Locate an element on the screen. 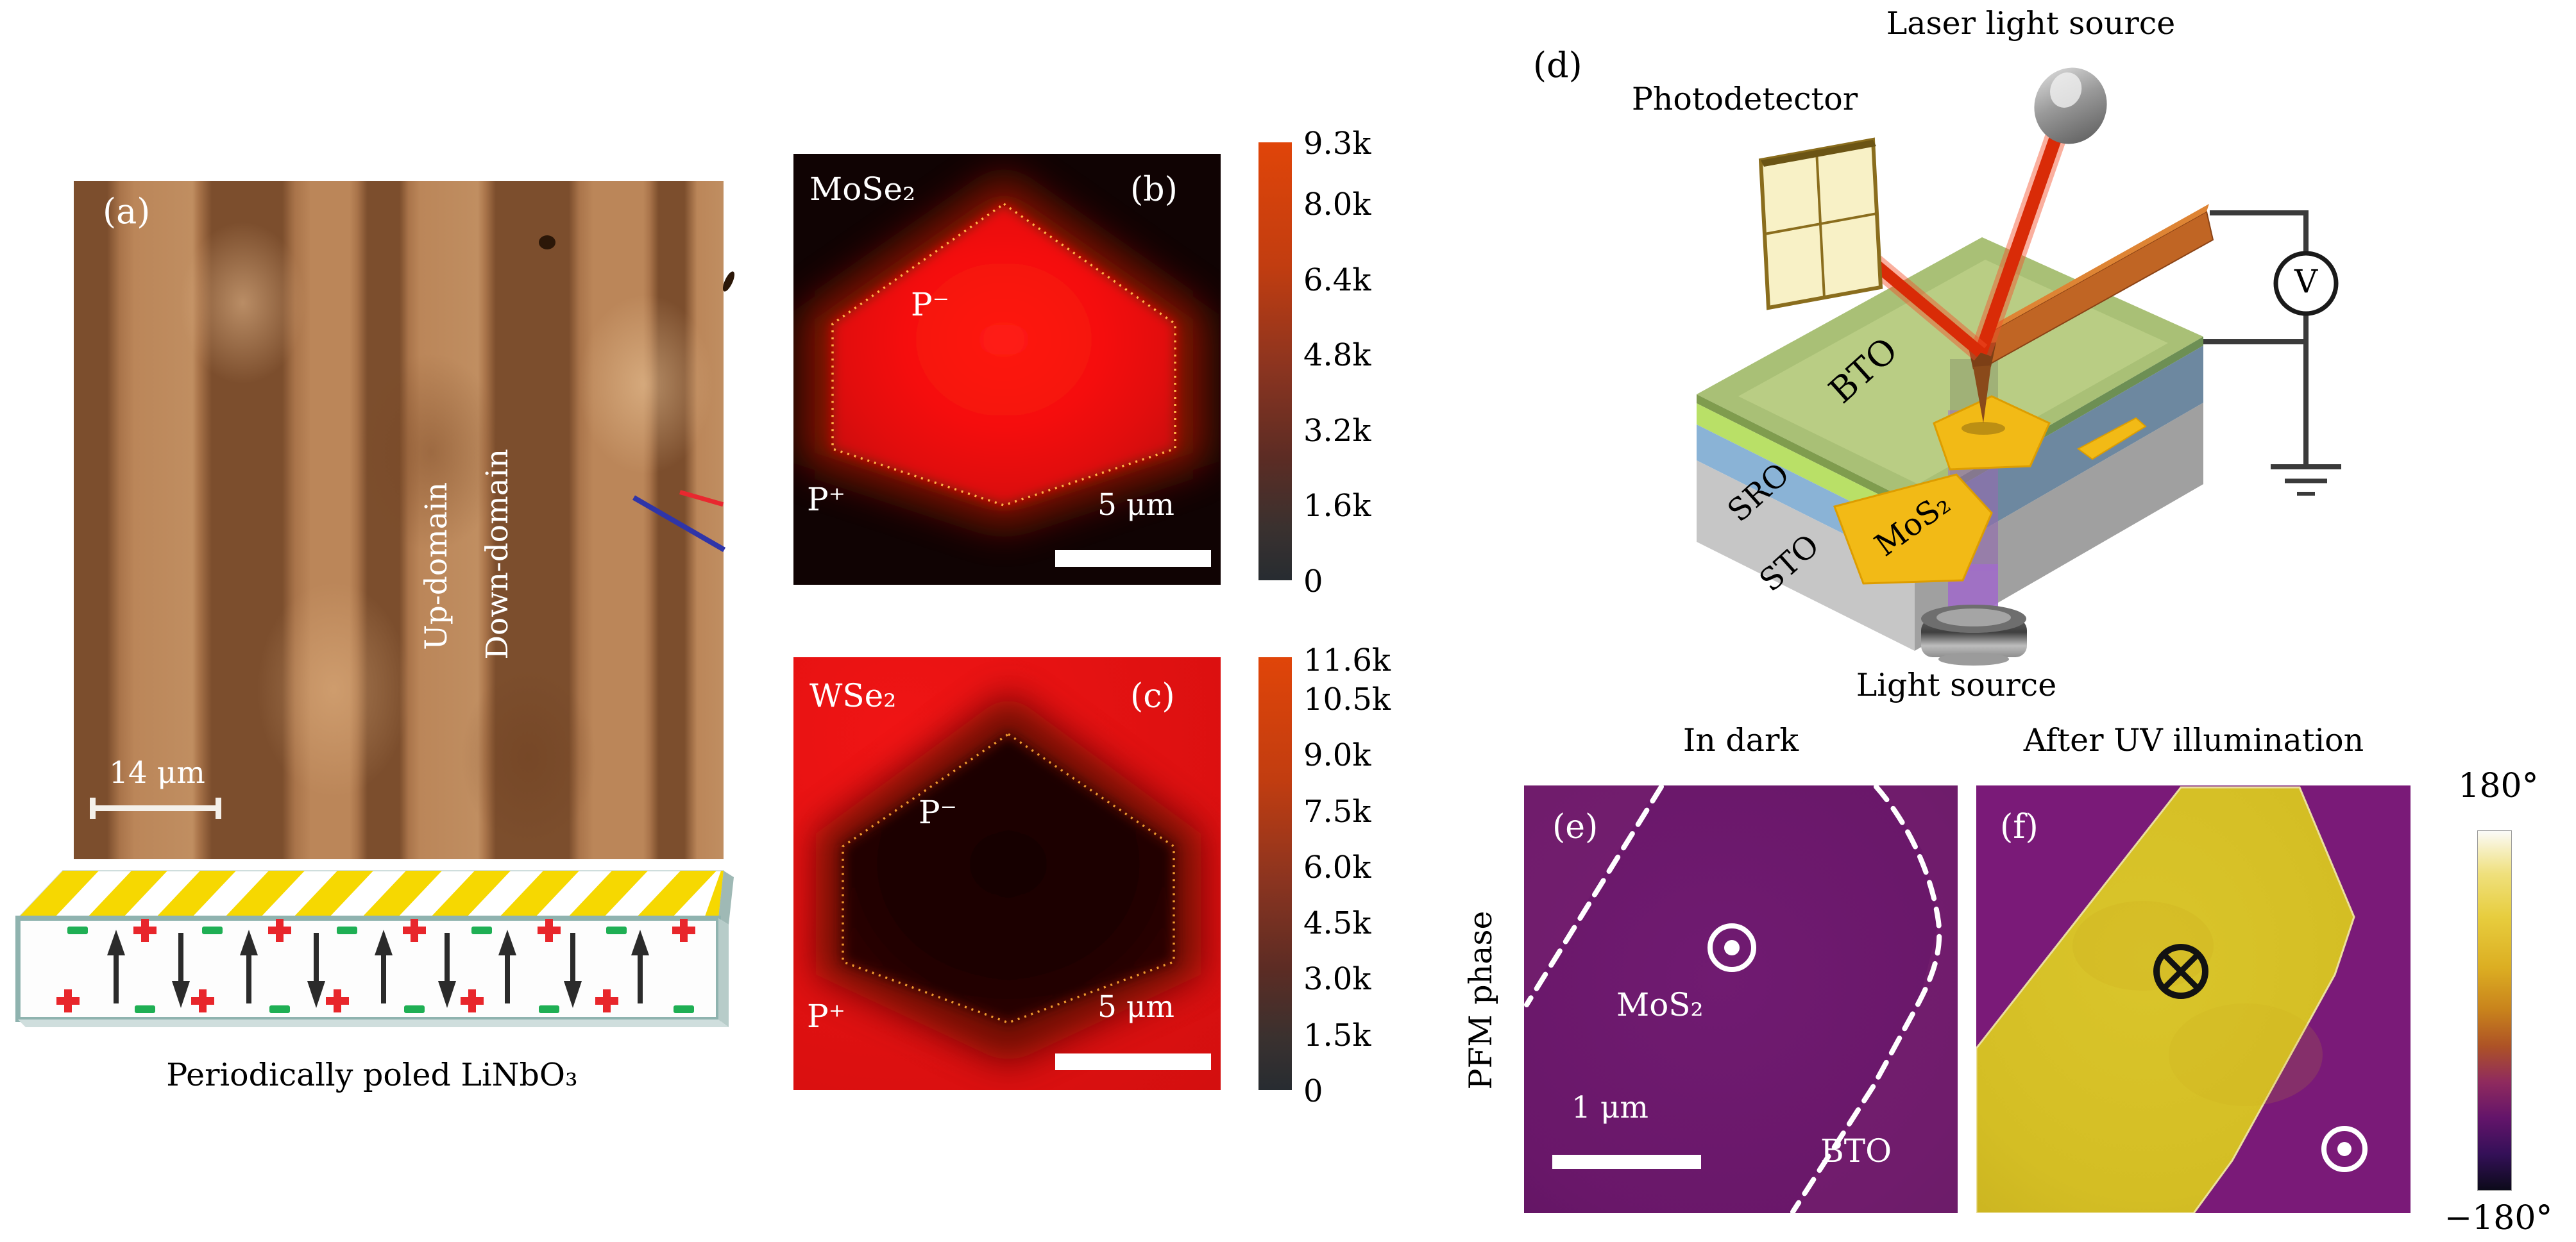 This screenshot has height=1242, width=2576. panel-b-map is located at coordinates (1007, 370).